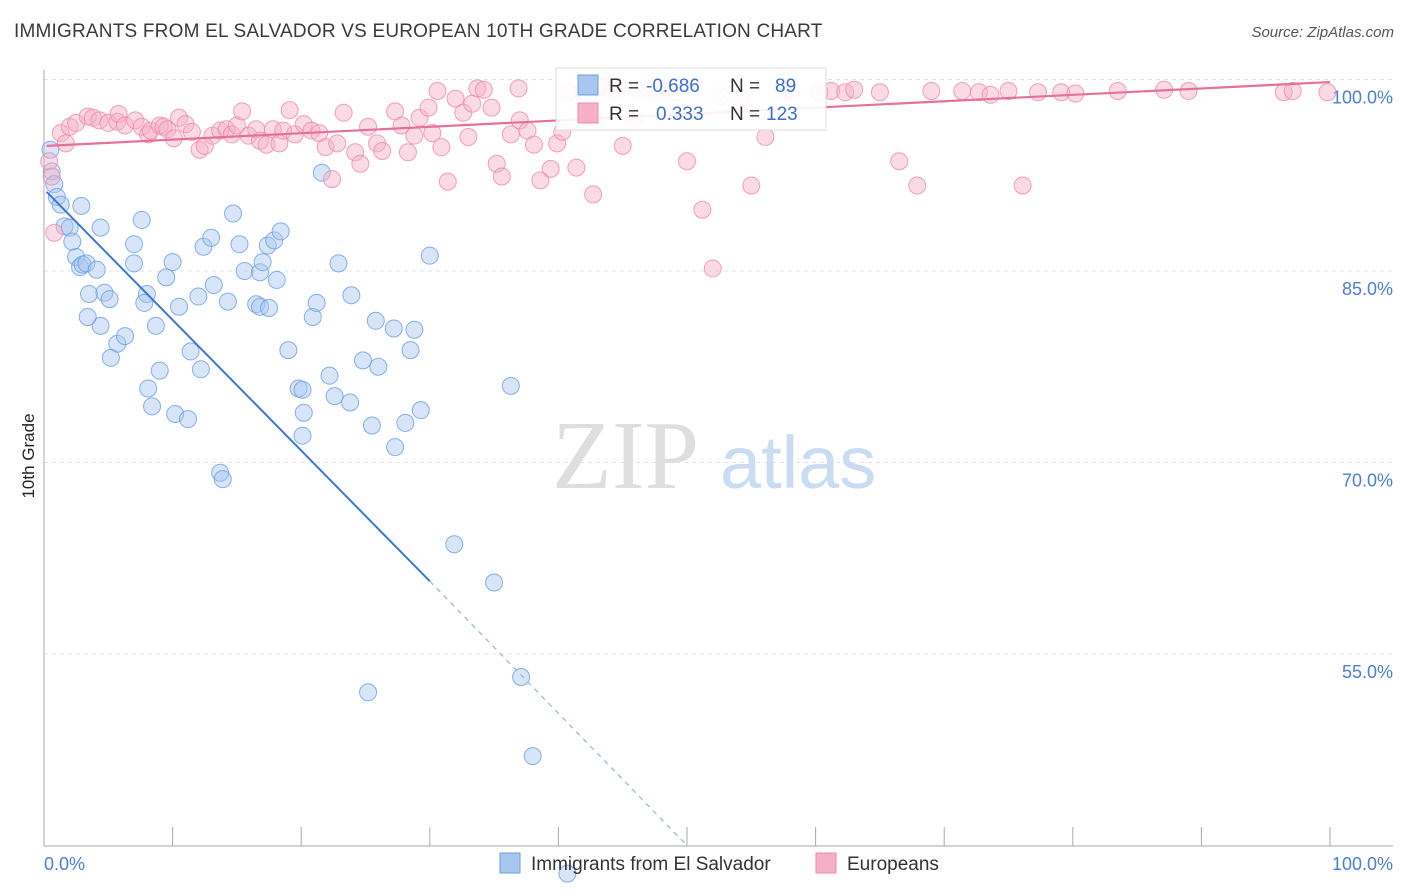 The height and width of the screenshot is (892, 1406). Describe the element at coordinates (510, 863) in the screenshot. I see `legend-swatch-el-salvador` at that location.